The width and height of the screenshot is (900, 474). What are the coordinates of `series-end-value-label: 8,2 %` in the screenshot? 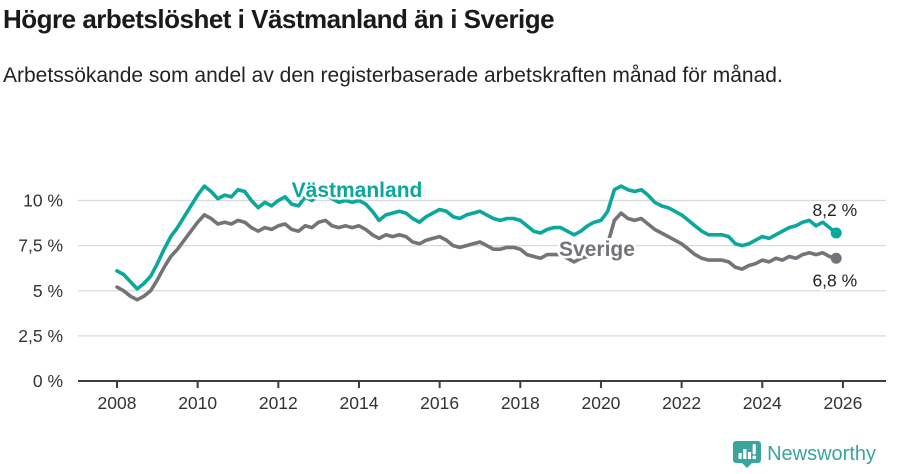 It's located at (834, 210).